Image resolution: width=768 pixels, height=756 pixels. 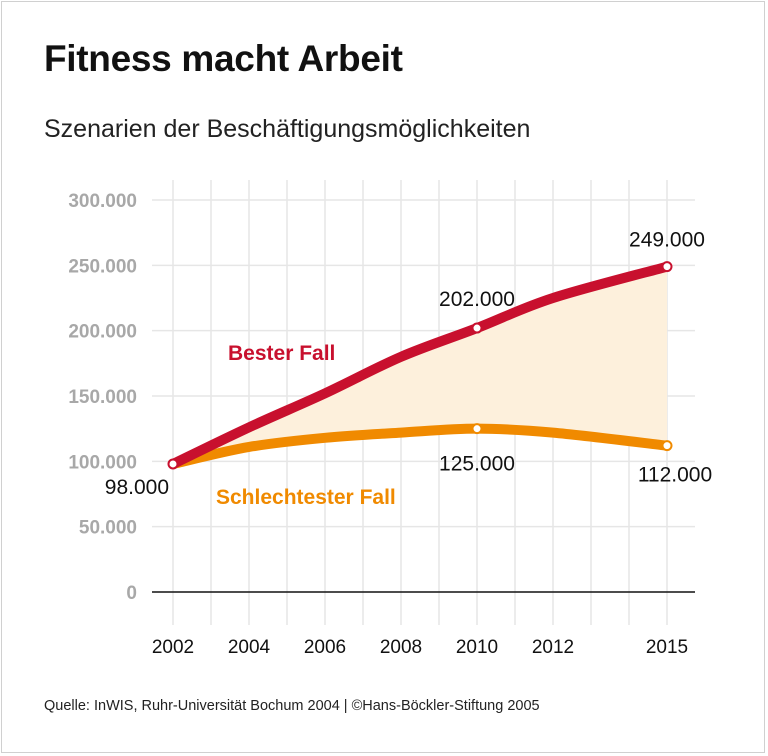 What do you see at coordinates (102, 201) in the screenshot?
I see `y-tick-label: 300.000` at bounding box center [102, 201].